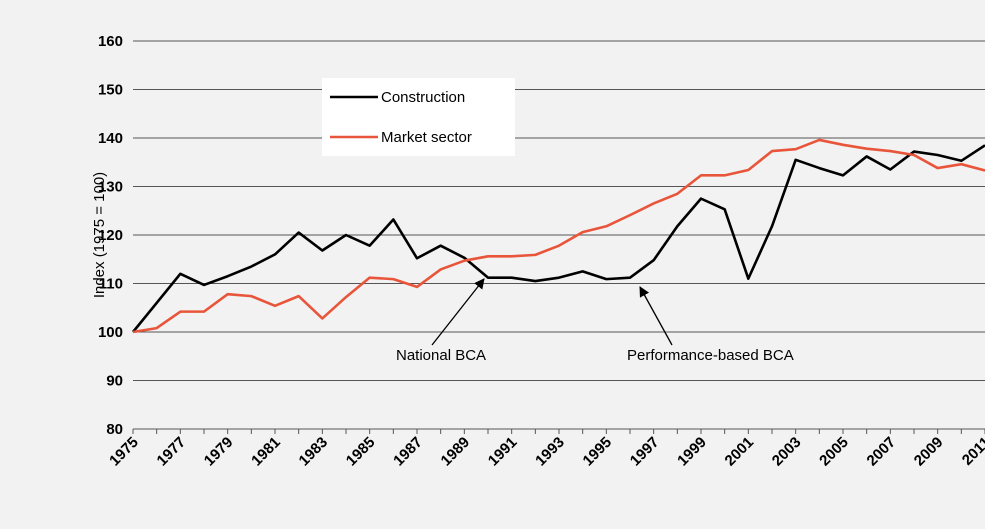 This screenshot has height=529, width=985. What do you see at coordinates (740, 452) in the screenshot?
I see `x-tick-label: 2001` at bounding box center [740, 452].